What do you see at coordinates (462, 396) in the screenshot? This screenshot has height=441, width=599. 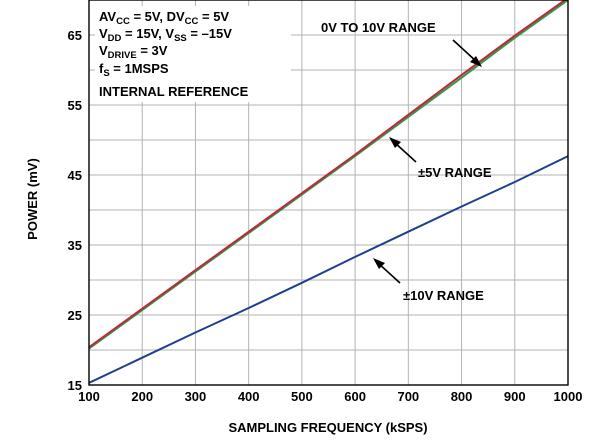 I see `x-tick-label: 800` at bounding box center [462, 396].